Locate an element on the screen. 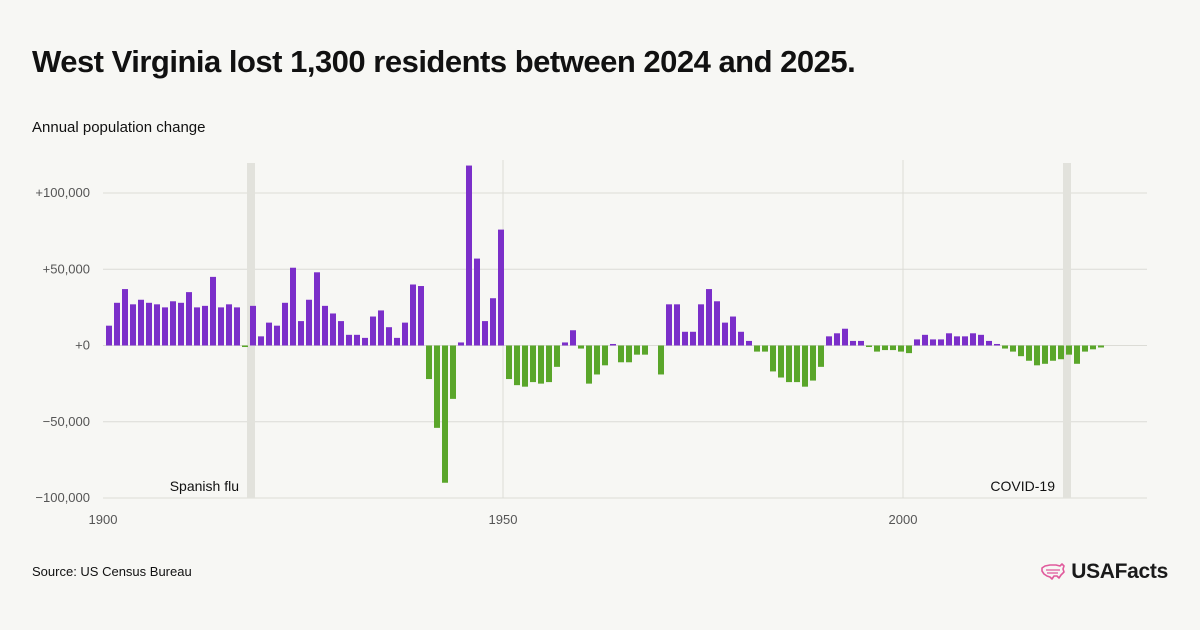 Image resolution: width=1200 pixels, height=630 pixels. x-tick-label: 1950 is located at coordinates (503, 519).